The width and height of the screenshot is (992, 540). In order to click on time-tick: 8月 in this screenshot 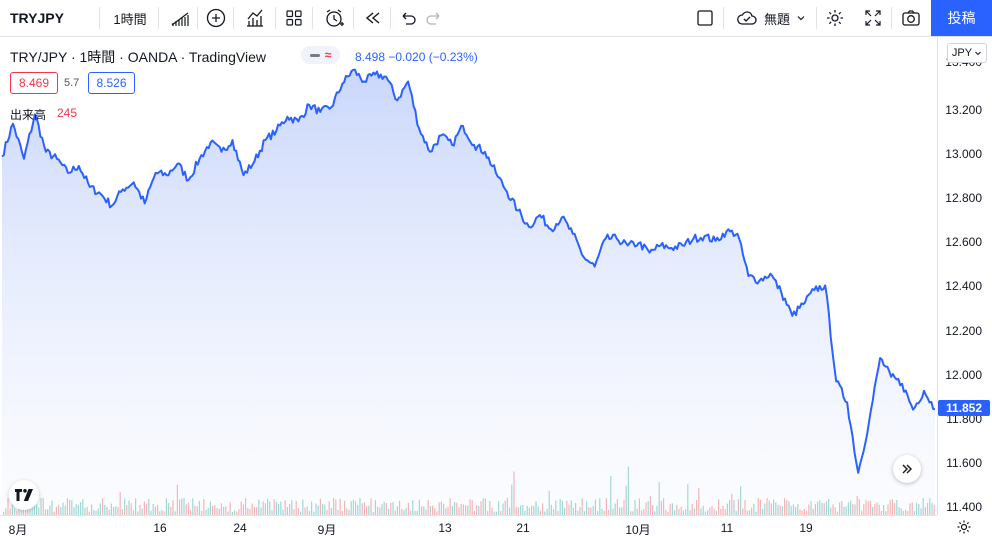, I will do `click(18, 530)`.